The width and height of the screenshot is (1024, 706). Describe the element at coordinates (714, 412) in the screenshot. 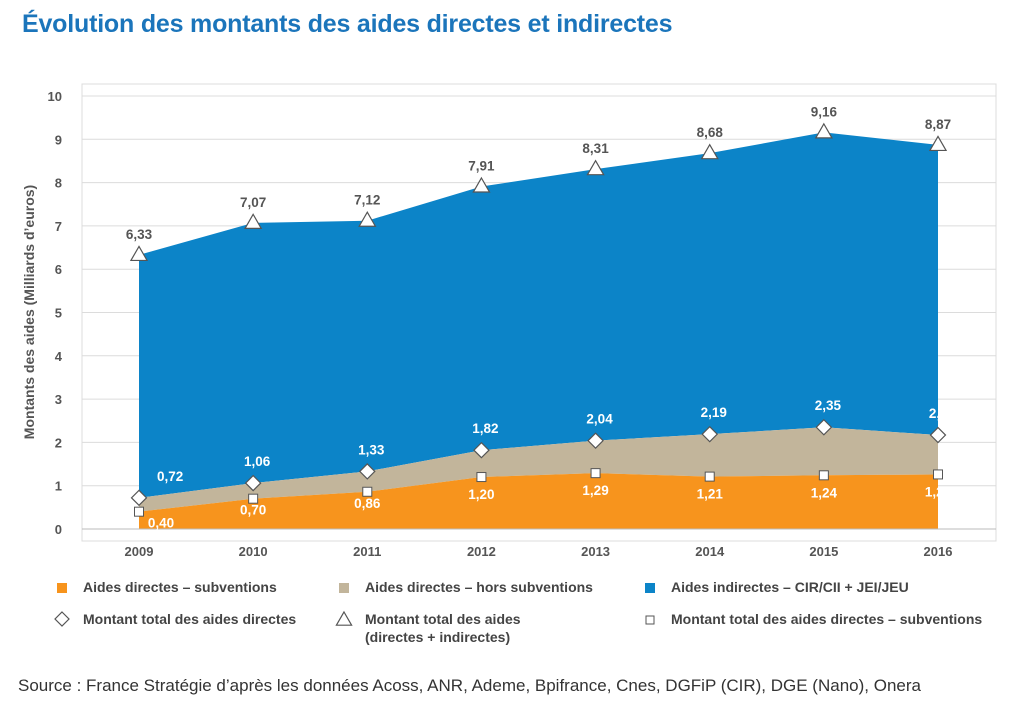

I see `data-label-directes: 2,19` at that location.